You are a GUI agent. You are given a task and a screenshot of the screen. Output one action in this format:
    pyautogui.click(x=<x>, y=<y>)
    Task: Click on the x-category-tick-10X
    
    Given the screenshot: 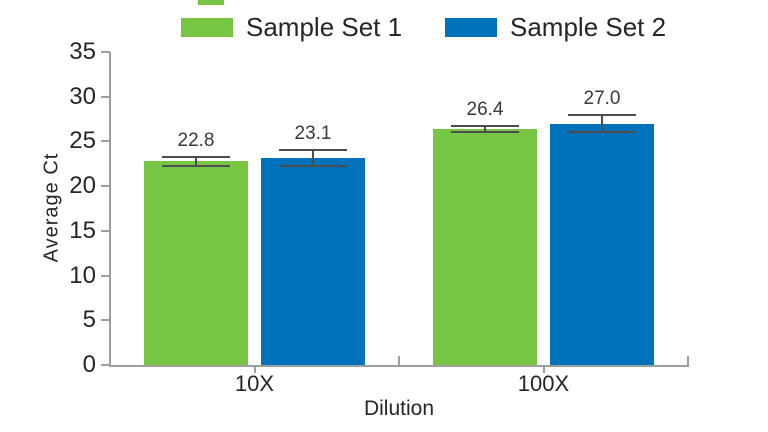 What is the action you would take?
    pyautogui.click(x=254, y=370)
    